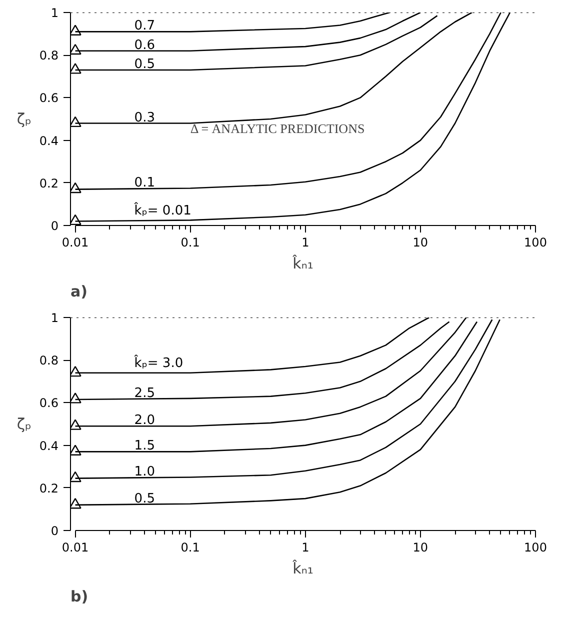  Describe the element at coordinates (158, 362) in the screenshot. I see `series-label: k̂ₚ= 3.0` at that location.